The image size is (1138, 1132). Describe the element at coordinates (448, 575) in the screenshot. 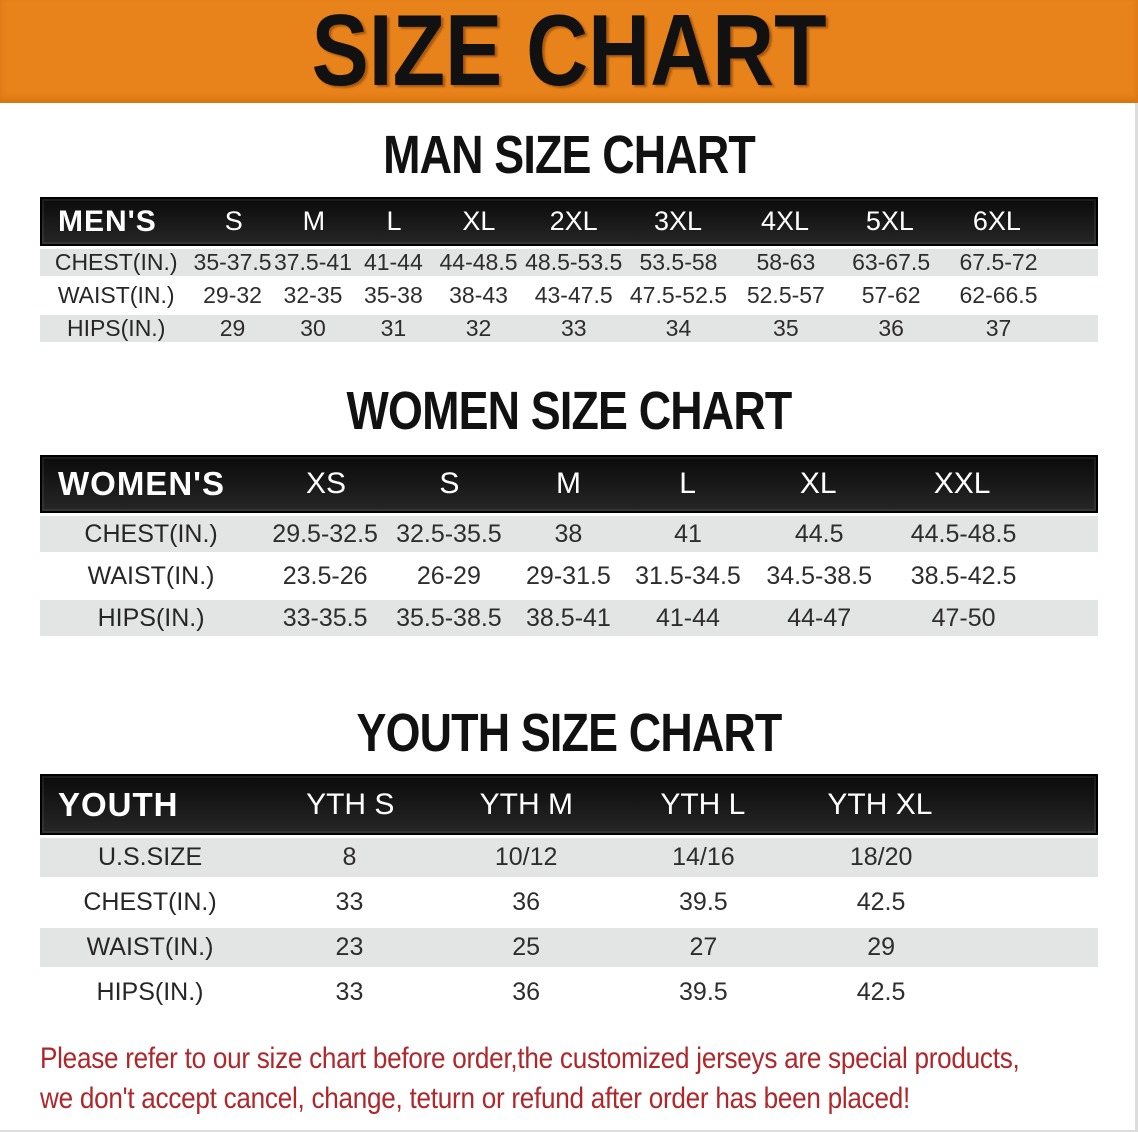

I see `size-value: 26-29` at that location.